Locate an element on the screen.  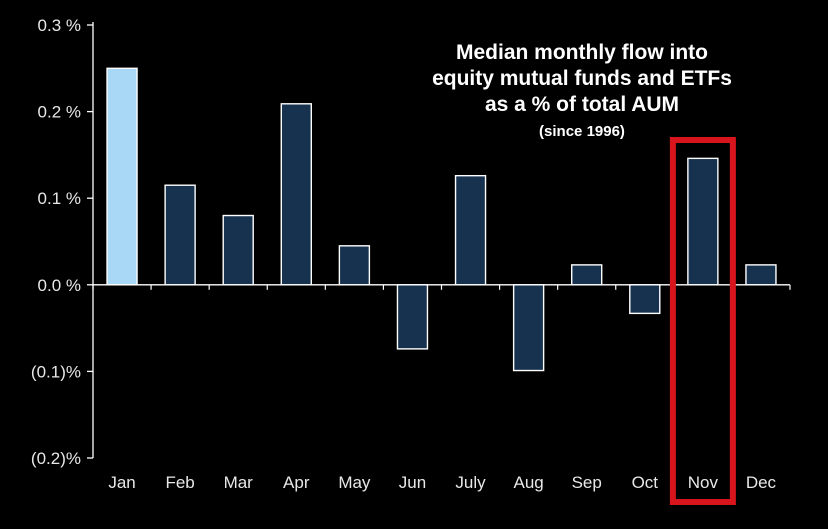
y-tick-label: 0.3 % is located at coordinates (59, 25).